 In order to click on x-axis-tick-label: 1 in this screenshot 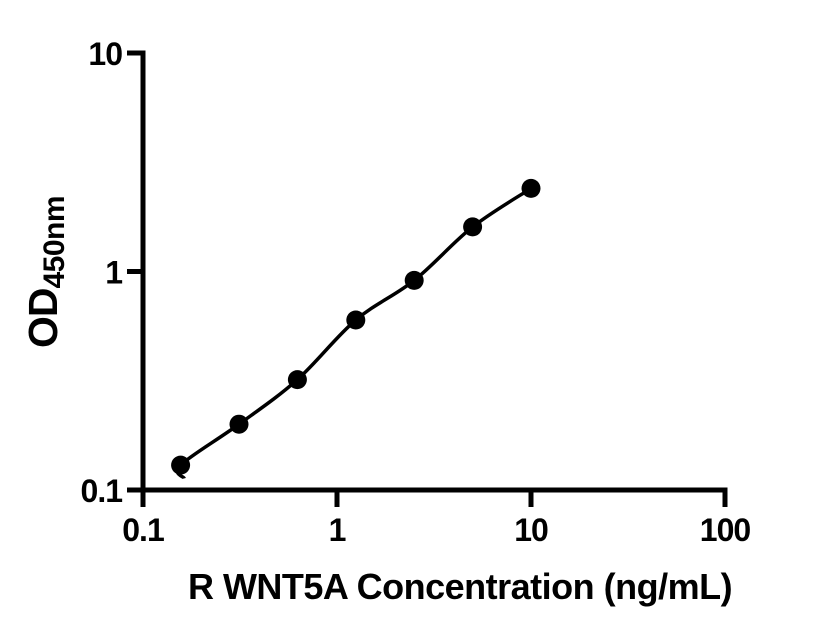, I will do `click(337, 530)`.